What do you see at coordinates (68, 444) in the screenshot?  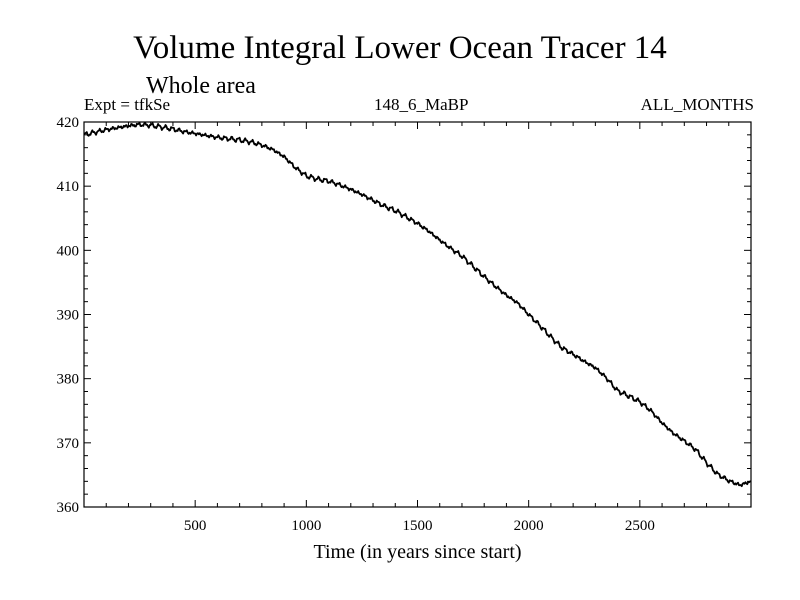 I see `y-tick-label: 370` at bounding box center [68, 444].